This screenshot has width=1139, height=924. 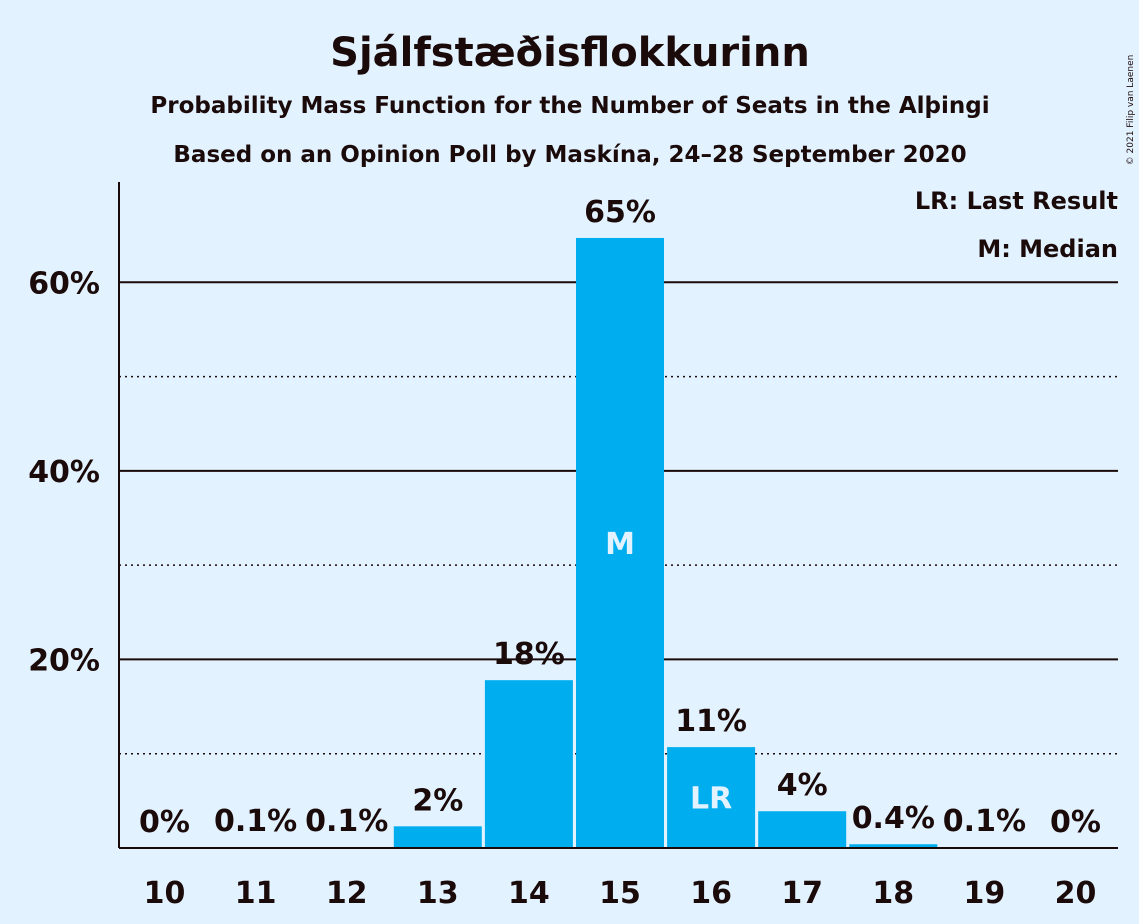 What do you see at coordinates (620, 212) in the screenshot?
I see `value-label-15: 65%` at bounding box center [620, 212].